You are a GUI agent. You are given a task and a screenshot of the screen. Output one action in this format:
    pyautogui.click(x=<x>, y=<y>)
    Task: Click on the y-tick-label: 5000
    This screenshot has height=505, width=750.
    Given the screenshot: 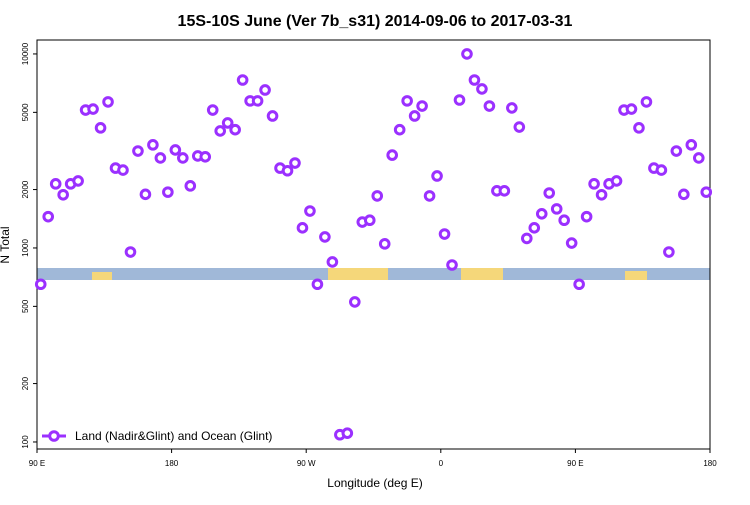 What is the action you would take?
    pyautogui.click(x=25, y=112)
    